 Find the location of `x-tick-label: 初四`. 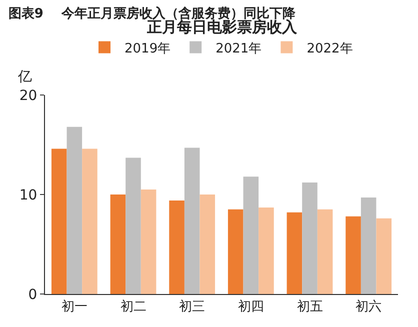

x-tick-label: 初四 is located at coordinates (251, 307).